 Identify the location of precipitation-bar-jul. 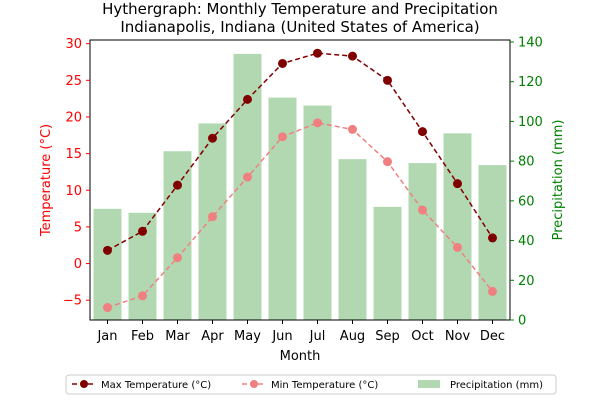
(317, 212).